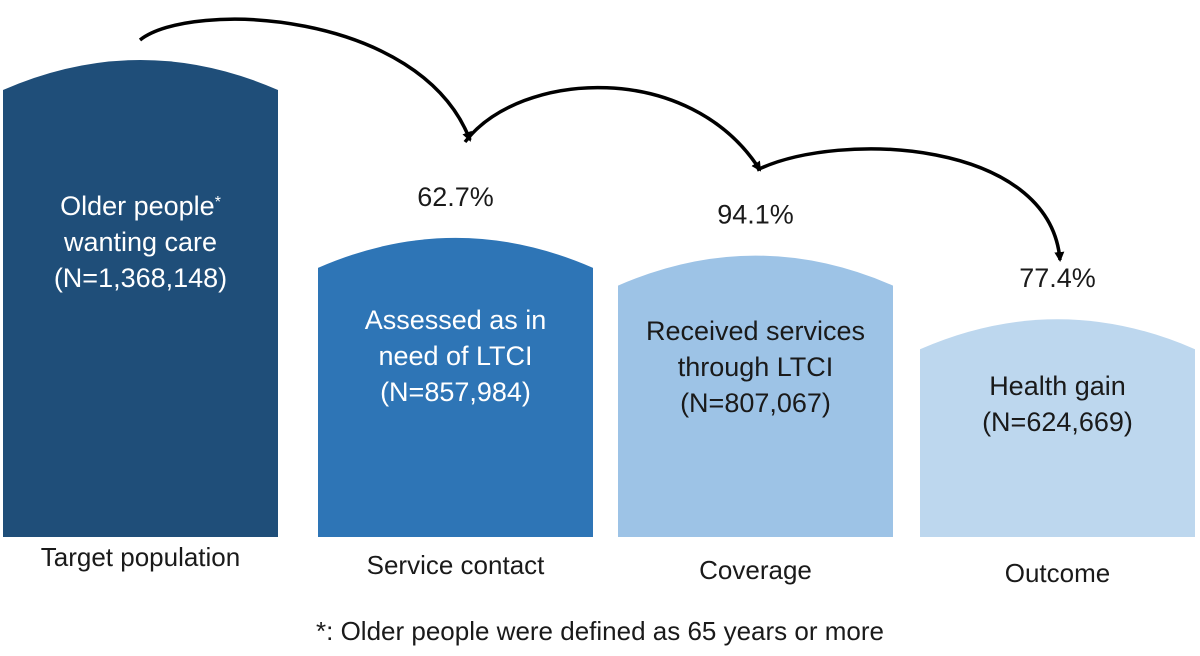 The image size is (1200, 656). What do you see at coordinates (1057, 422) in the screenshot?
I see `bar-label-outcome-2: (N=624,669)` at bounding box center [1057, 422].